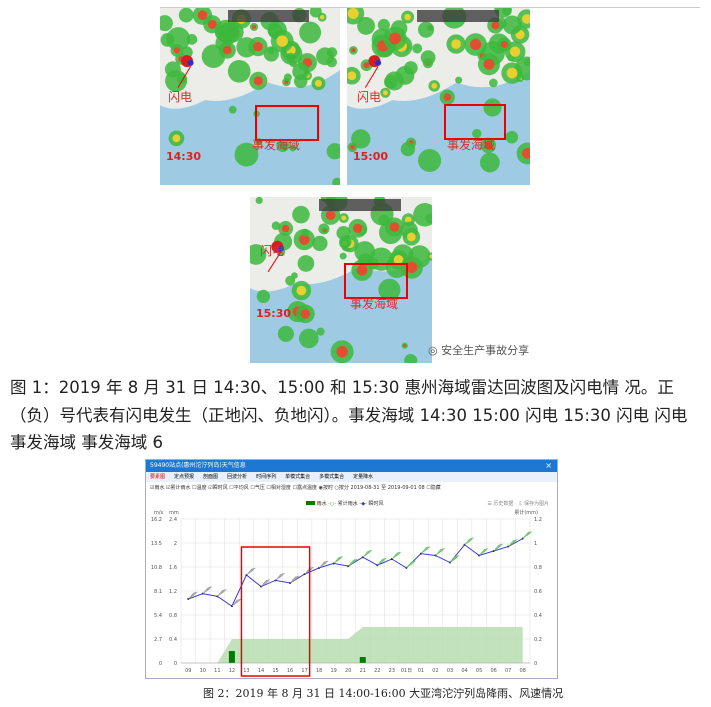  Describe the element at coordinates (536, 504) in the screenshot. I see `save-image-button: 保存为图片` at that location.